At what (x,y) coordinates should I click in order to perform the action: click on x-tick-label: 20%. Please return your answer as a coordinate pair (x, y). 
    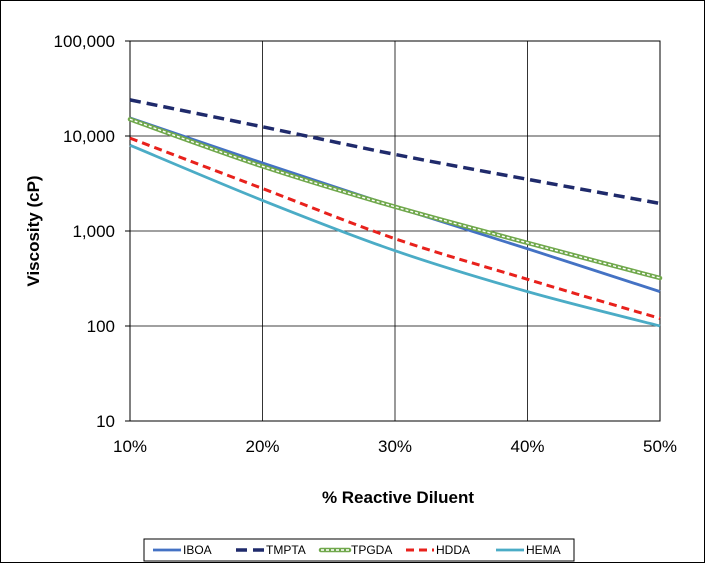
    Looking at the image, I should click on (262, 446).